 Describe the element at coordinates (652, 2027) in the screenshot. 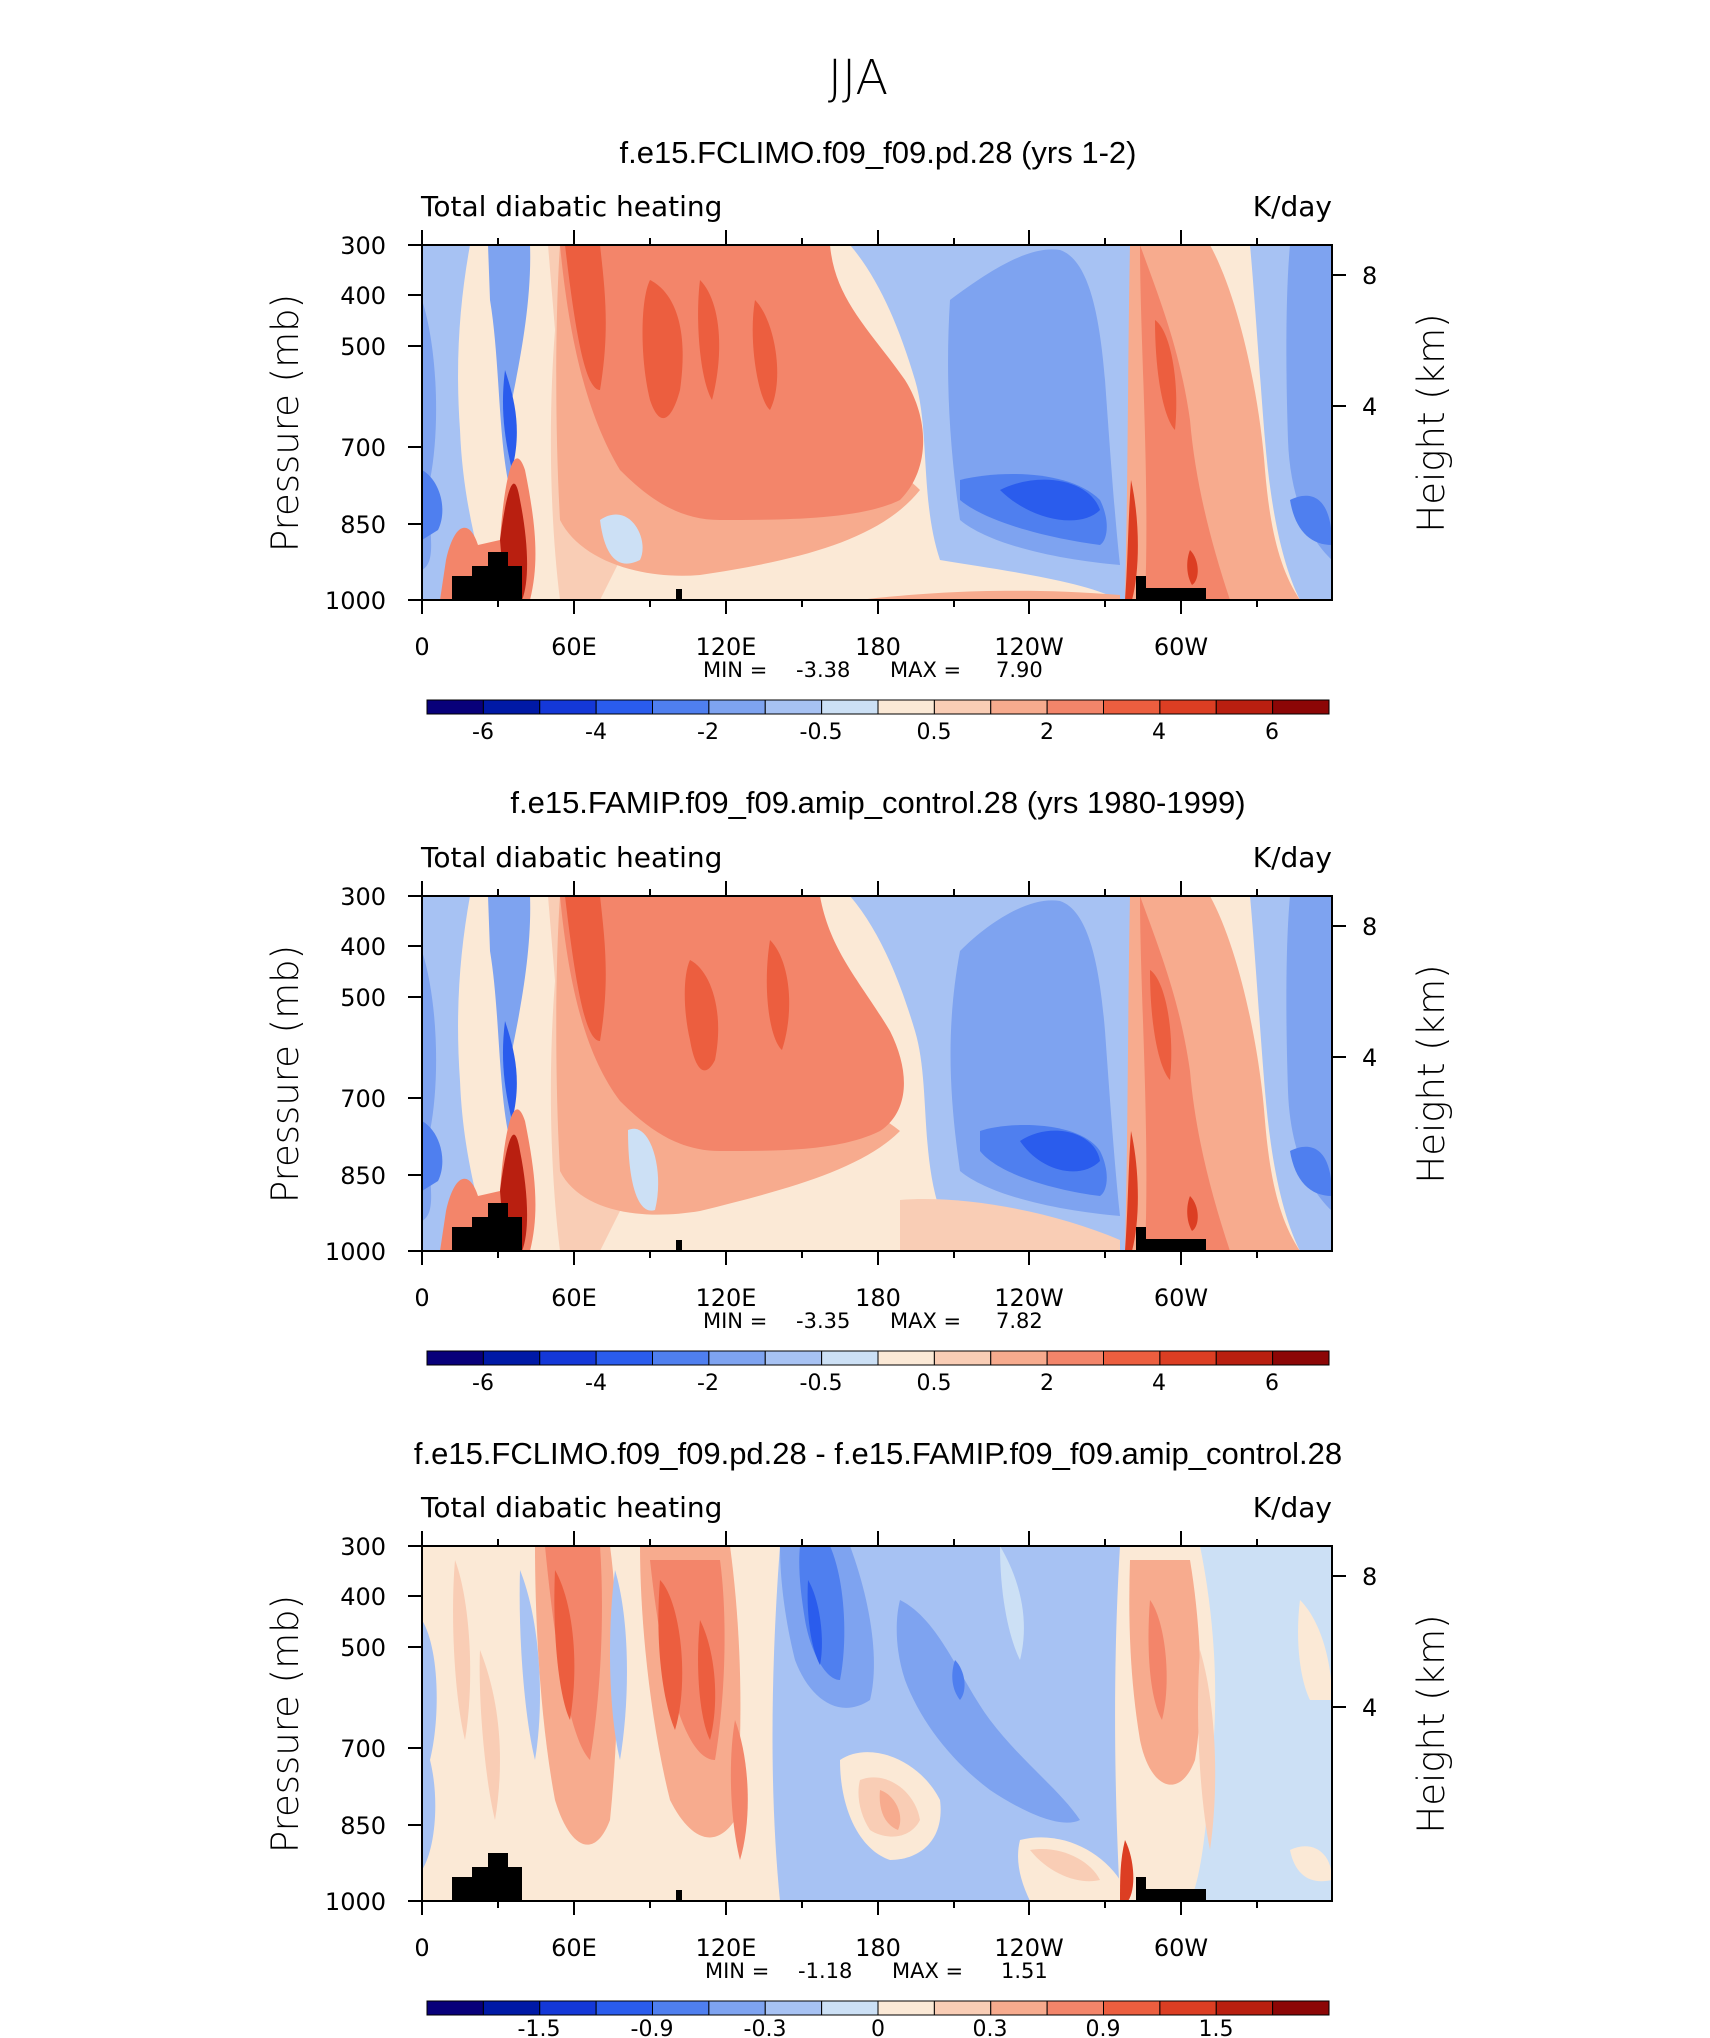

I see `colorbar-label: -0.9` at that location.